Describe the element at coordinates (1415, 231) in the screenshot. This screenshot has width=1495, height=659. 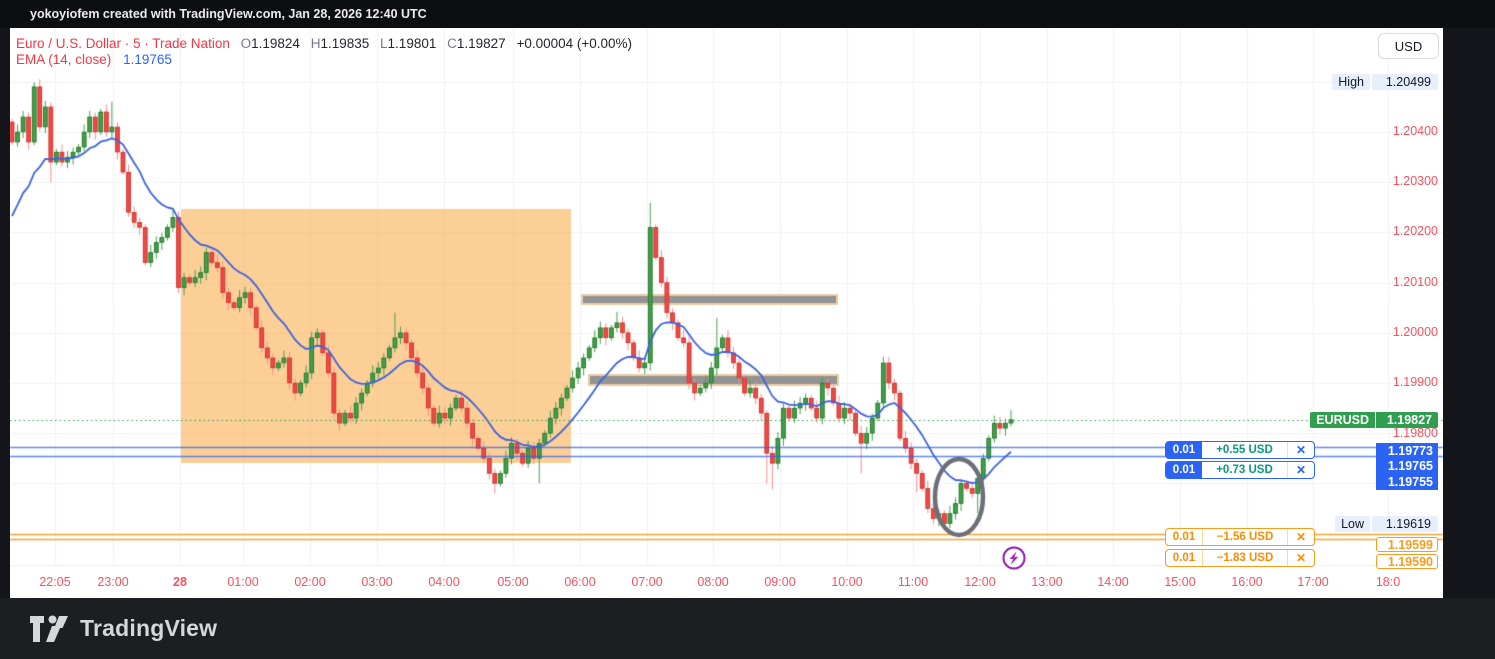
I see `price-tick: 1.20200` at that location.